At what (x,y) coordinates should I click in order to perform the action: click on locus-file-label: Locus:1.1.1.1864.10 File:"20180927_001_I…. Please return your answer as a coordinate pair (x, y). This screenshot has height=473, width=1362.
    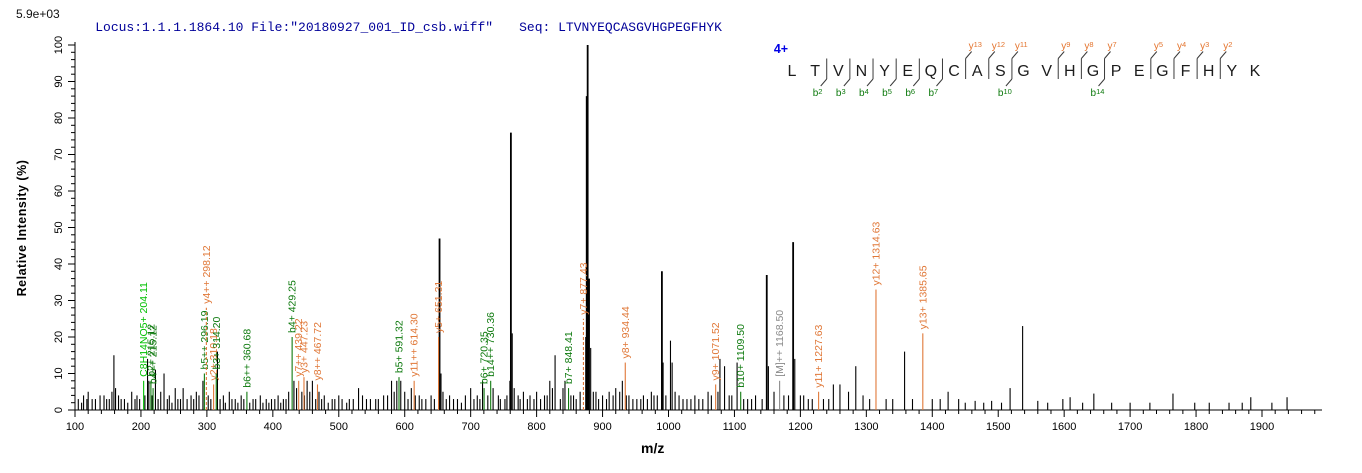
    Looking at the image, I should click on (294, 27).